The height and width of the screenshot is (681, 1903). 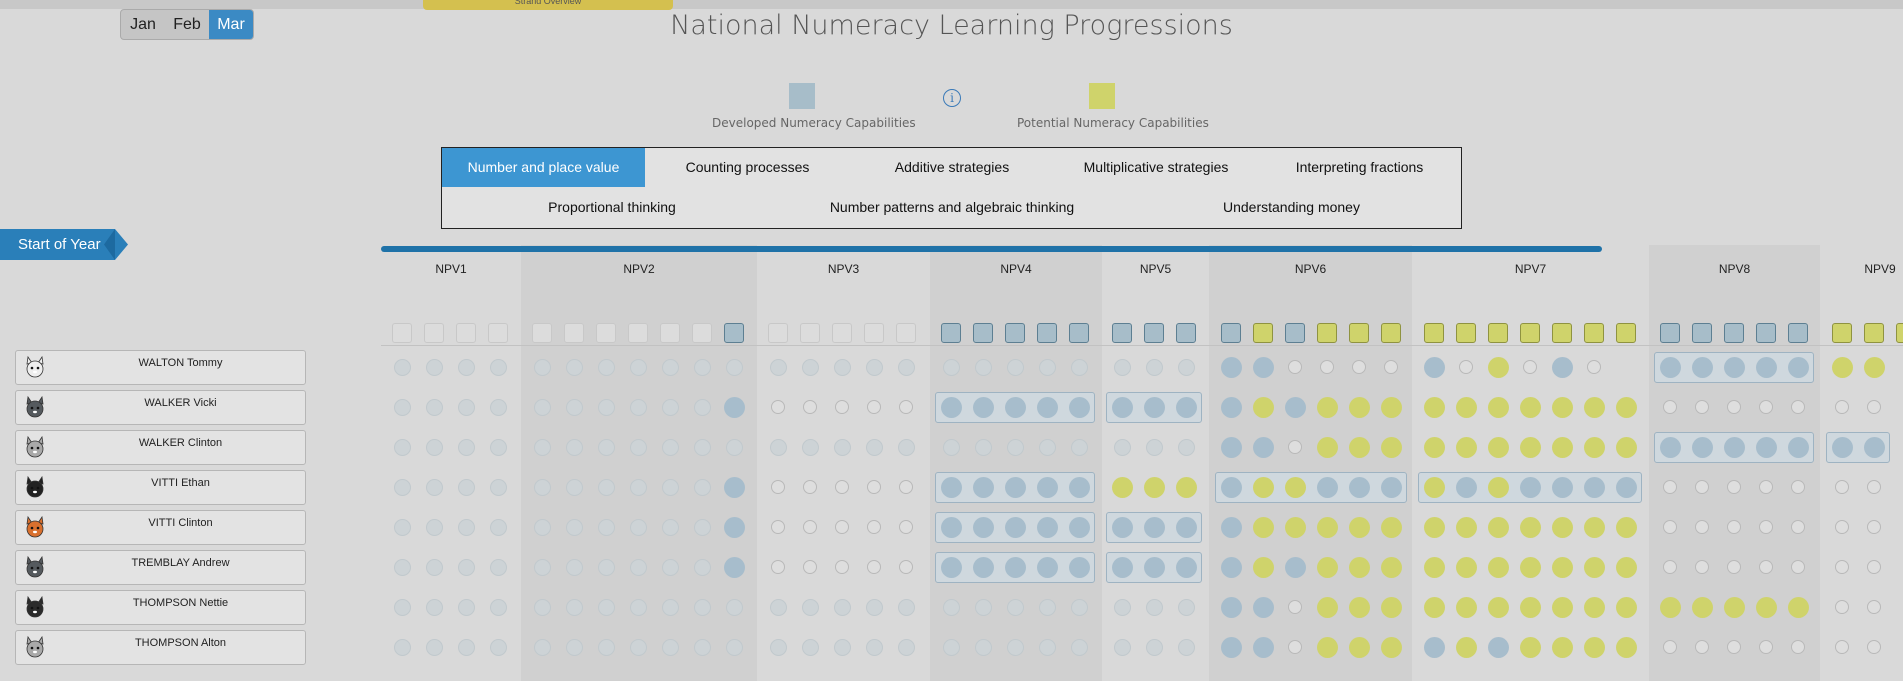 I want to click on month-feb-button: Feb, so click(x=187, y=24).